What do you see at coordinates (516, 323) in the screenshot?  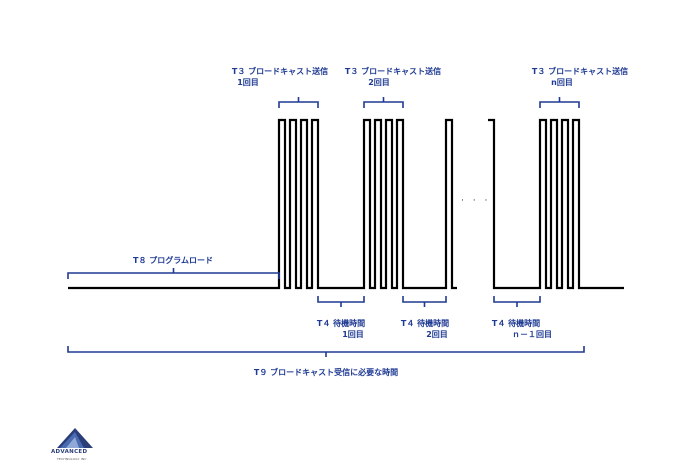 I see `t4-label-n1: T４ 待機時間` at bounding box center [516, 323].